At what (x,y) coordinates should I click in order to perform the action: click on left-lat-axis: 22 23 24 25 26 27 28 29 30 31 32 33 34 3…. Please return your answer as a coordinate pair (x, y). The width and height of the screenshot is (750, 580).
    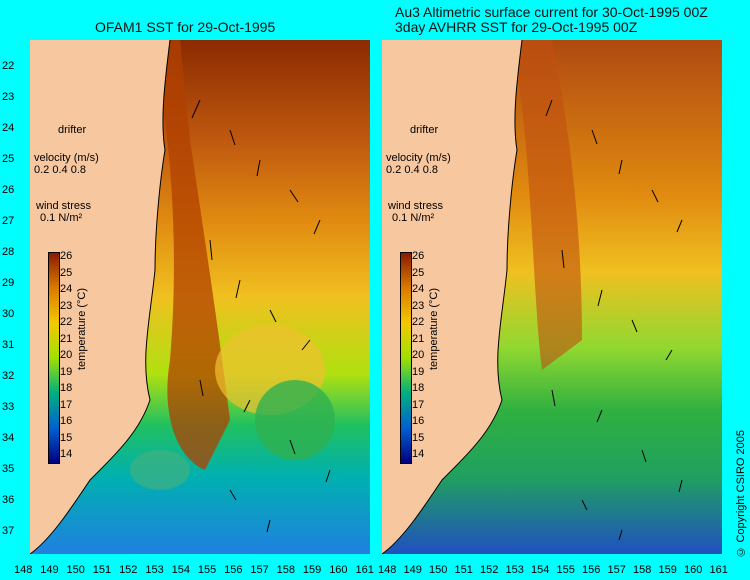
    Looking at the image, I should click on (14, 308).